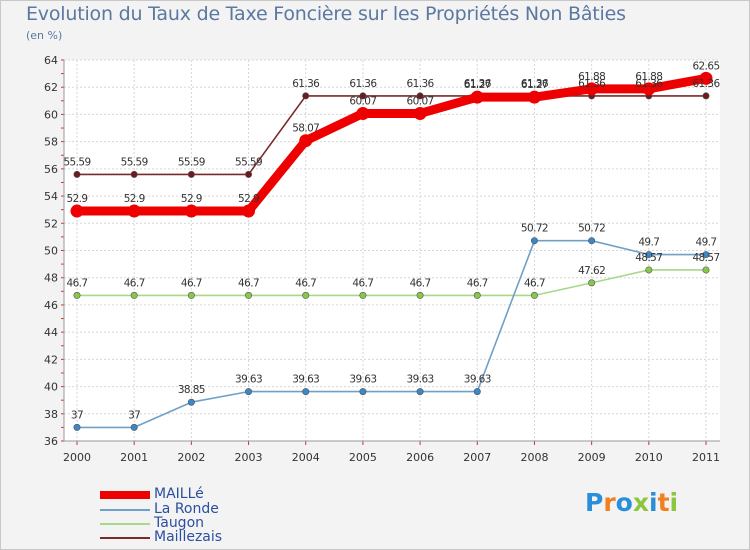 The image size is (750, 550). What do you see at coordinates (649, 457) in the screenshot?
I see `x-tick-label: 2010` at bounding box center [649, 457].